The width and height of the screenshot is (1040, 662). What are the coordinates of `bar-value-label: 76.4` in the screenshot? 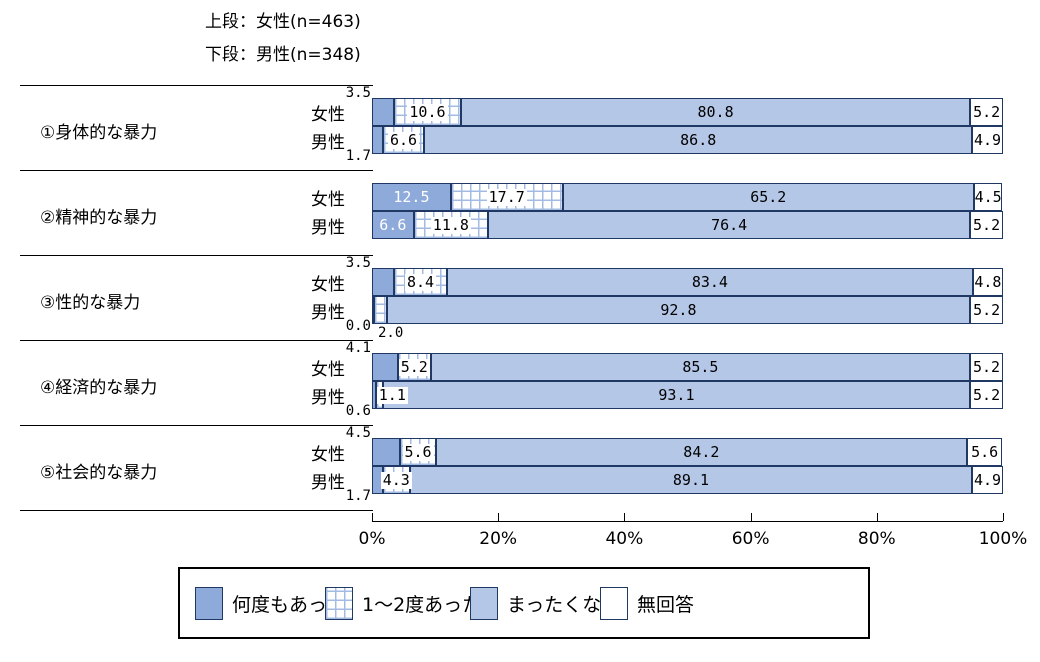 It's located at (729, 224).